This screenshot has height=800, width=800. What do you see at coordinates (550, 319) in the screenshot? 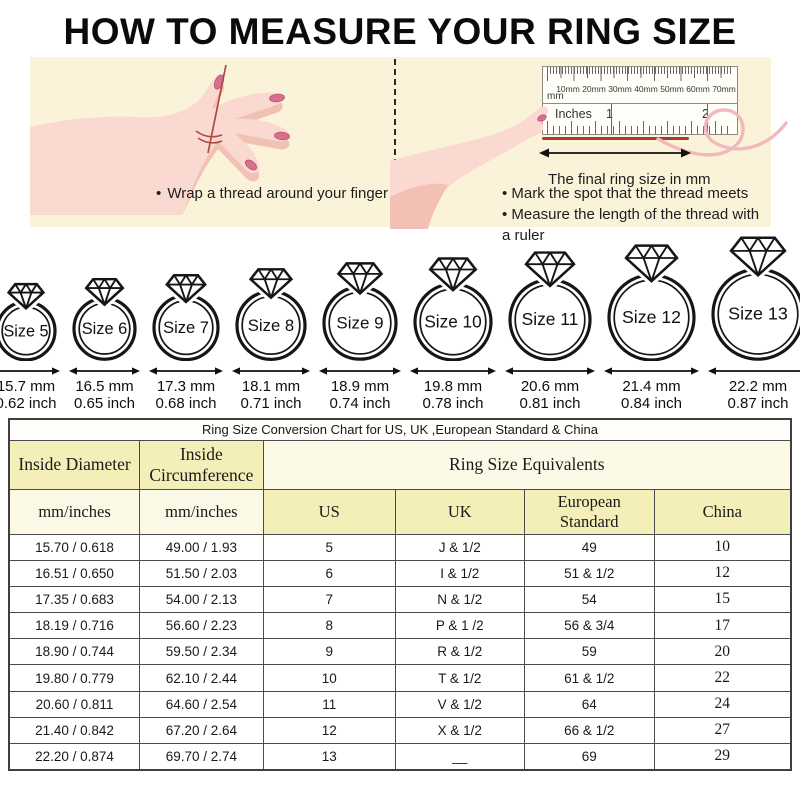
I see `svg-text: Size 11` at bounding box center [550, 319].